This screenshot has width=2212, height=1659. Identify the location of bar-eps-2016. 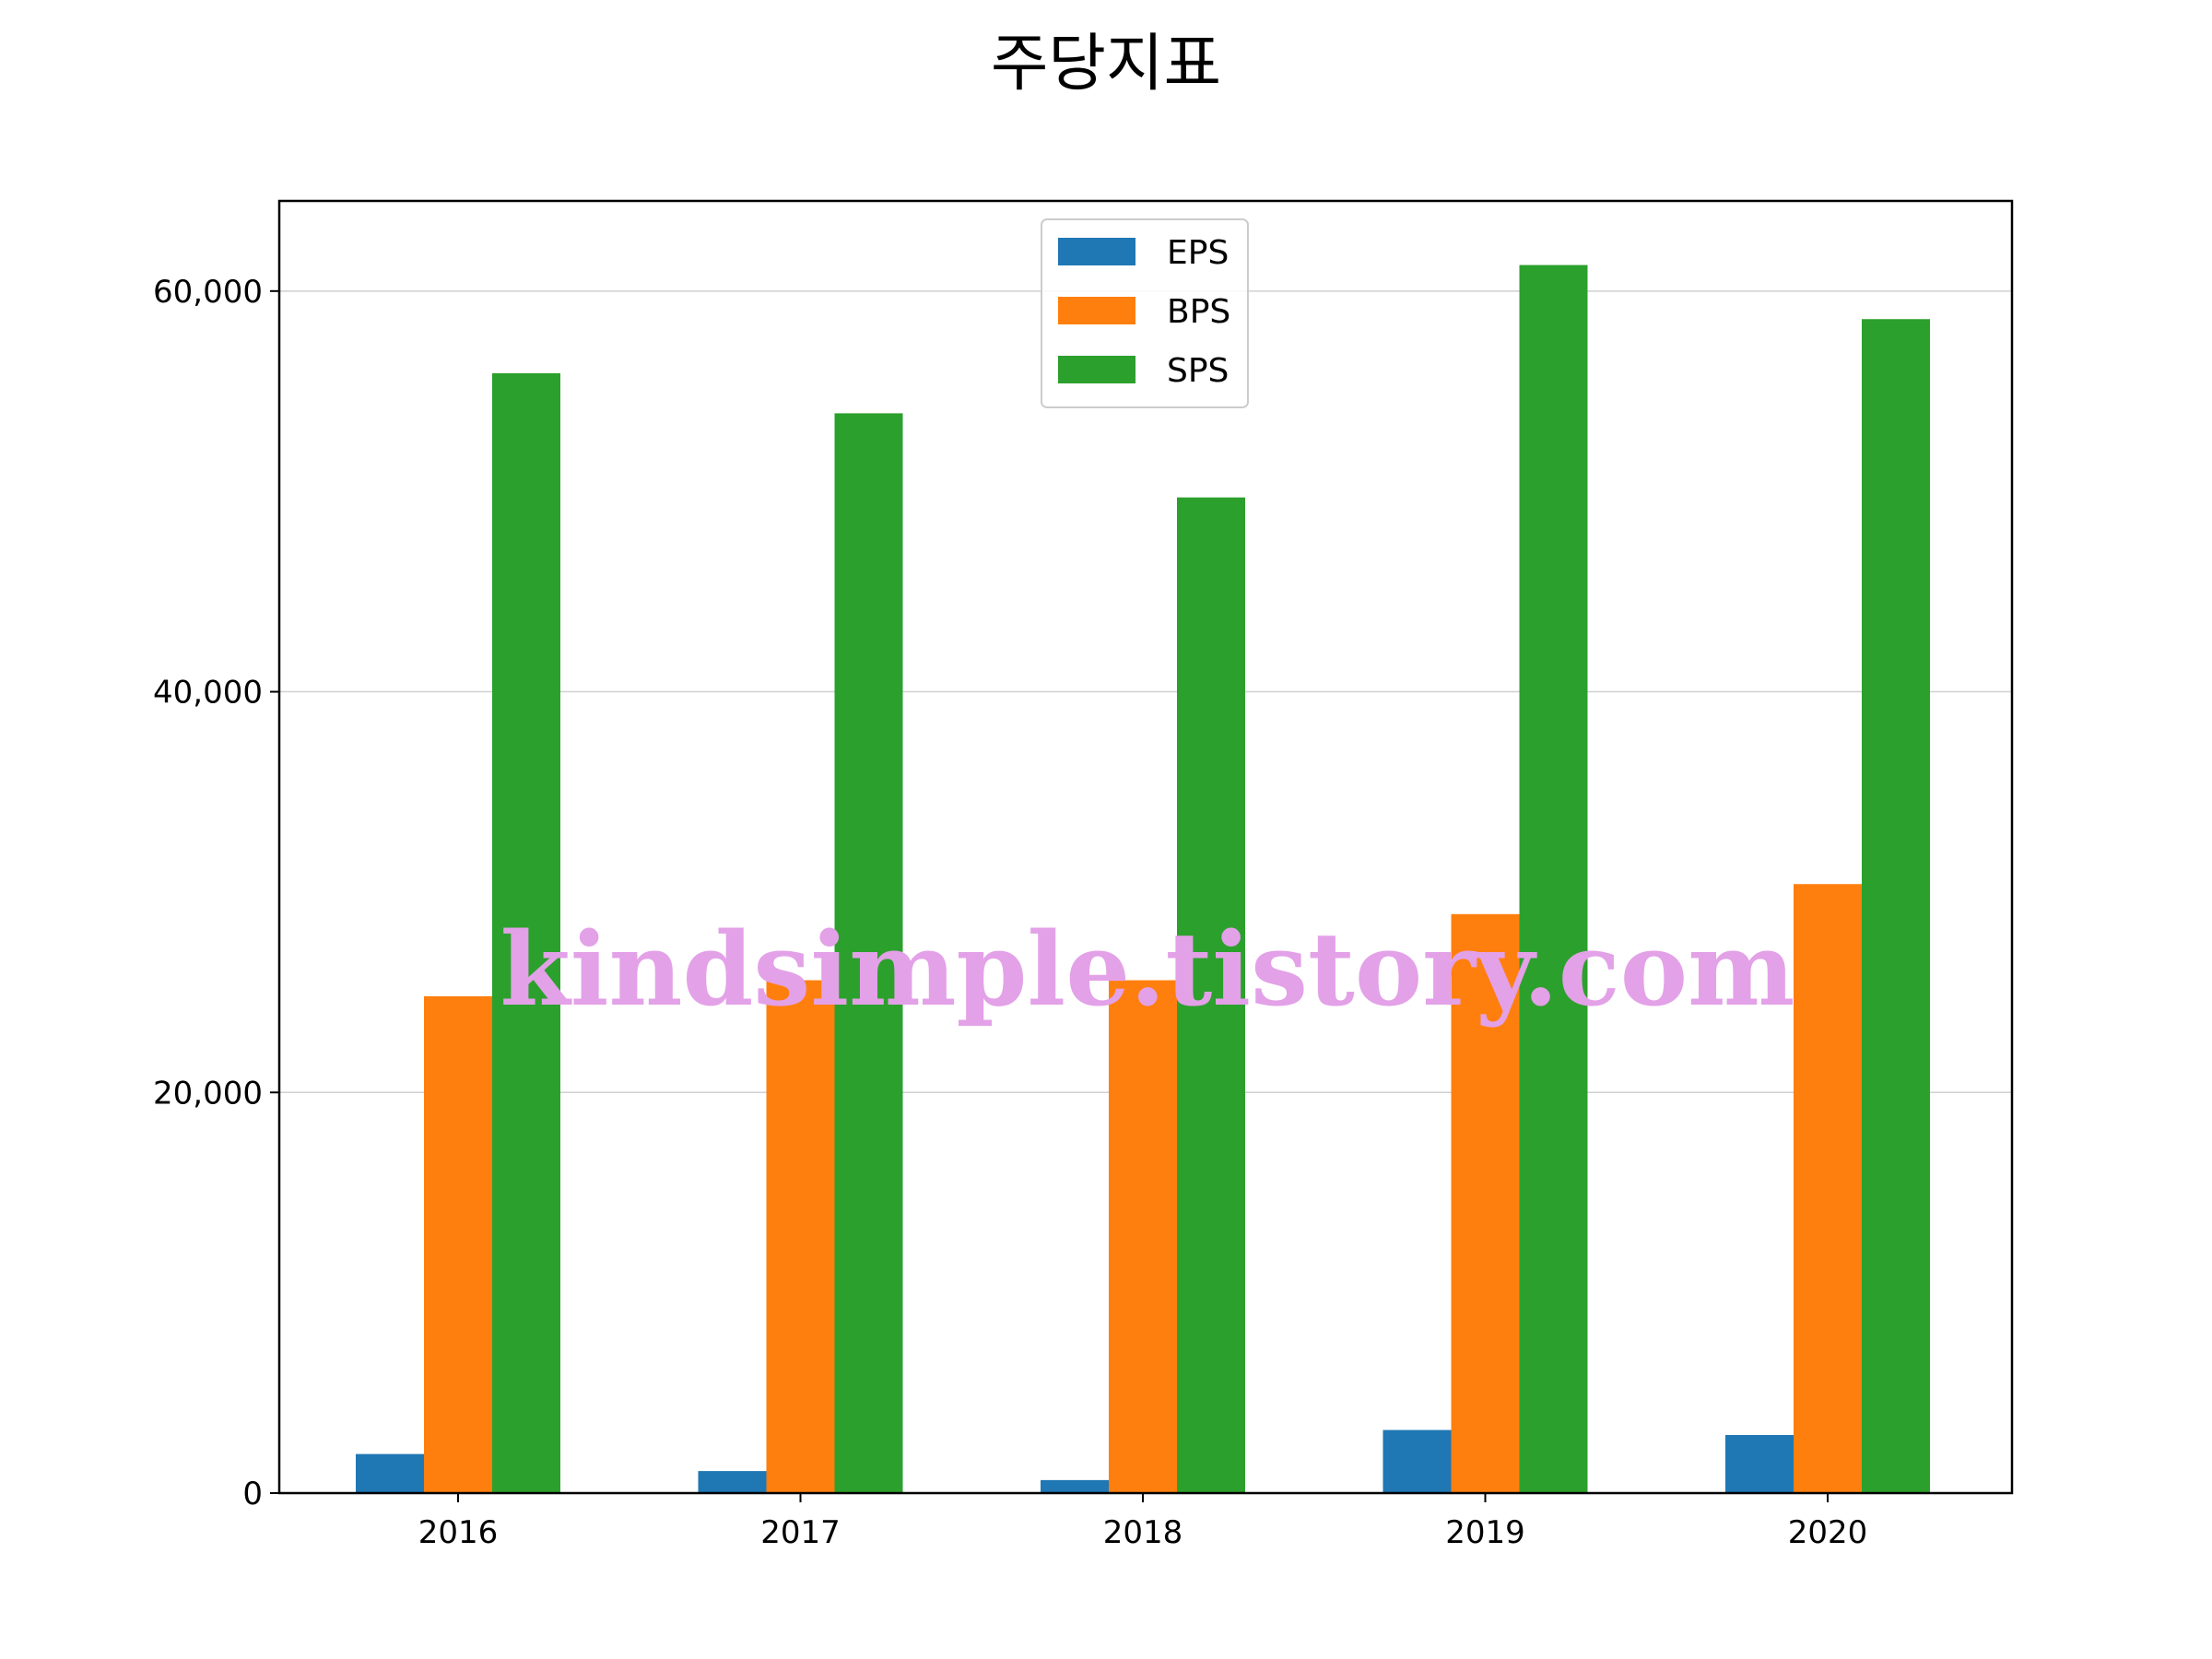
(390, 1473).